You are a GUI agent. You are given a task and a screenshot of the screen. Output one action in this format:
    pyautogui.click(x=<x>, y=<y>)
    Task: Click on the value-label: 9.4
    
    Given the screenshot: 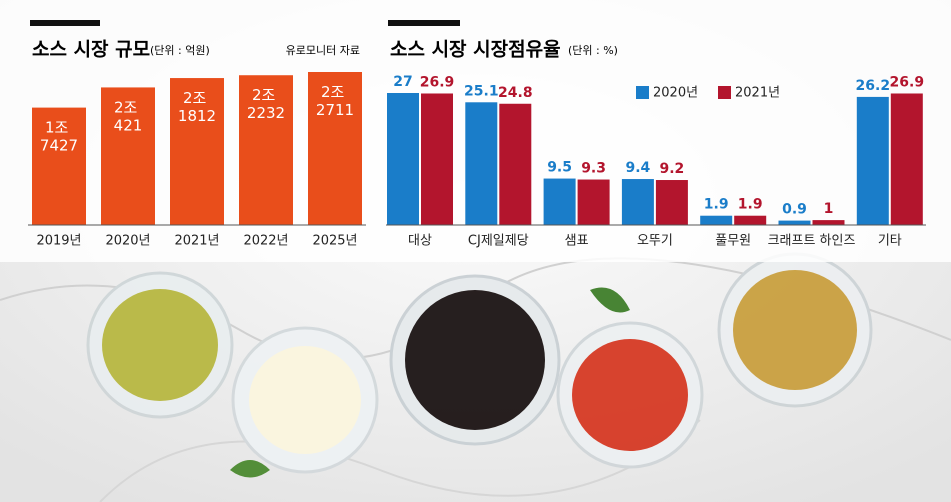 What is the action you would take?
    pyautogui.click(x=637, y=168)
    